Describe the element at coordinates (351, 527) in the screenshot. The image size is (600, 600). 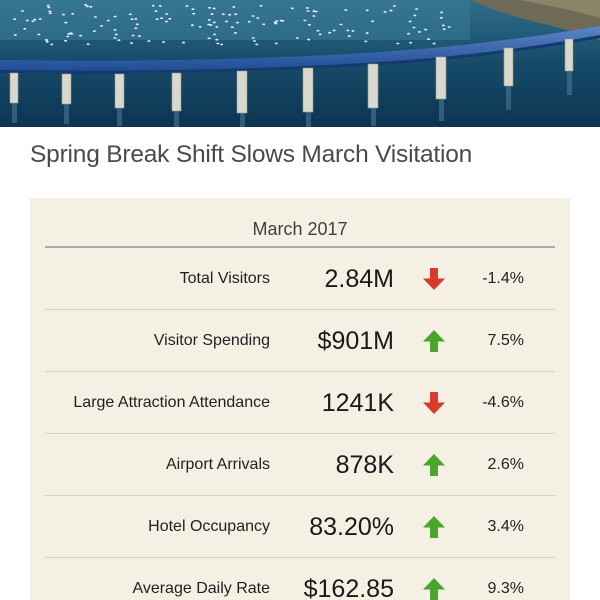
I see `metric-value: 83.20%` at that location.